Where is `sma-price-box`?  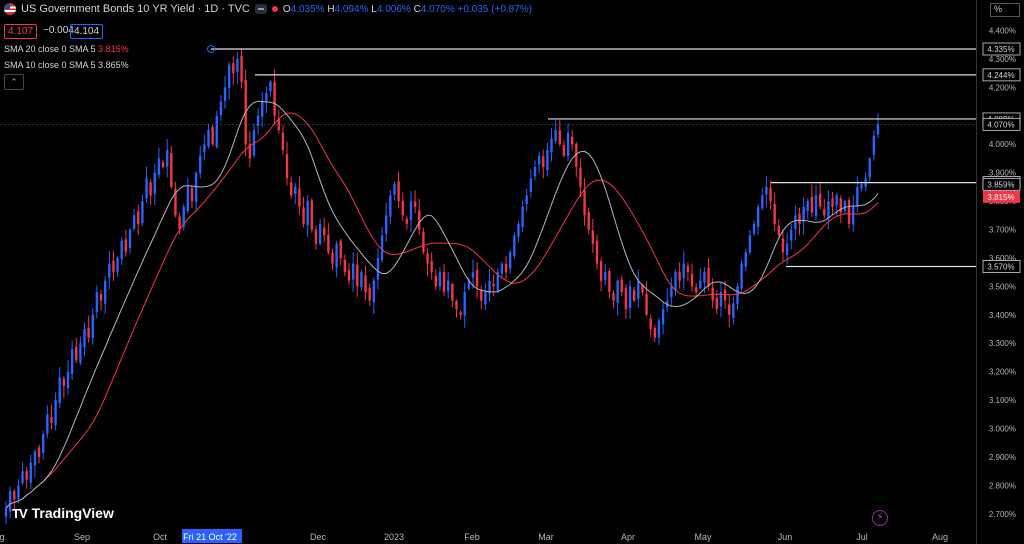 sma-price-box is located at coordinates (1001, 196).